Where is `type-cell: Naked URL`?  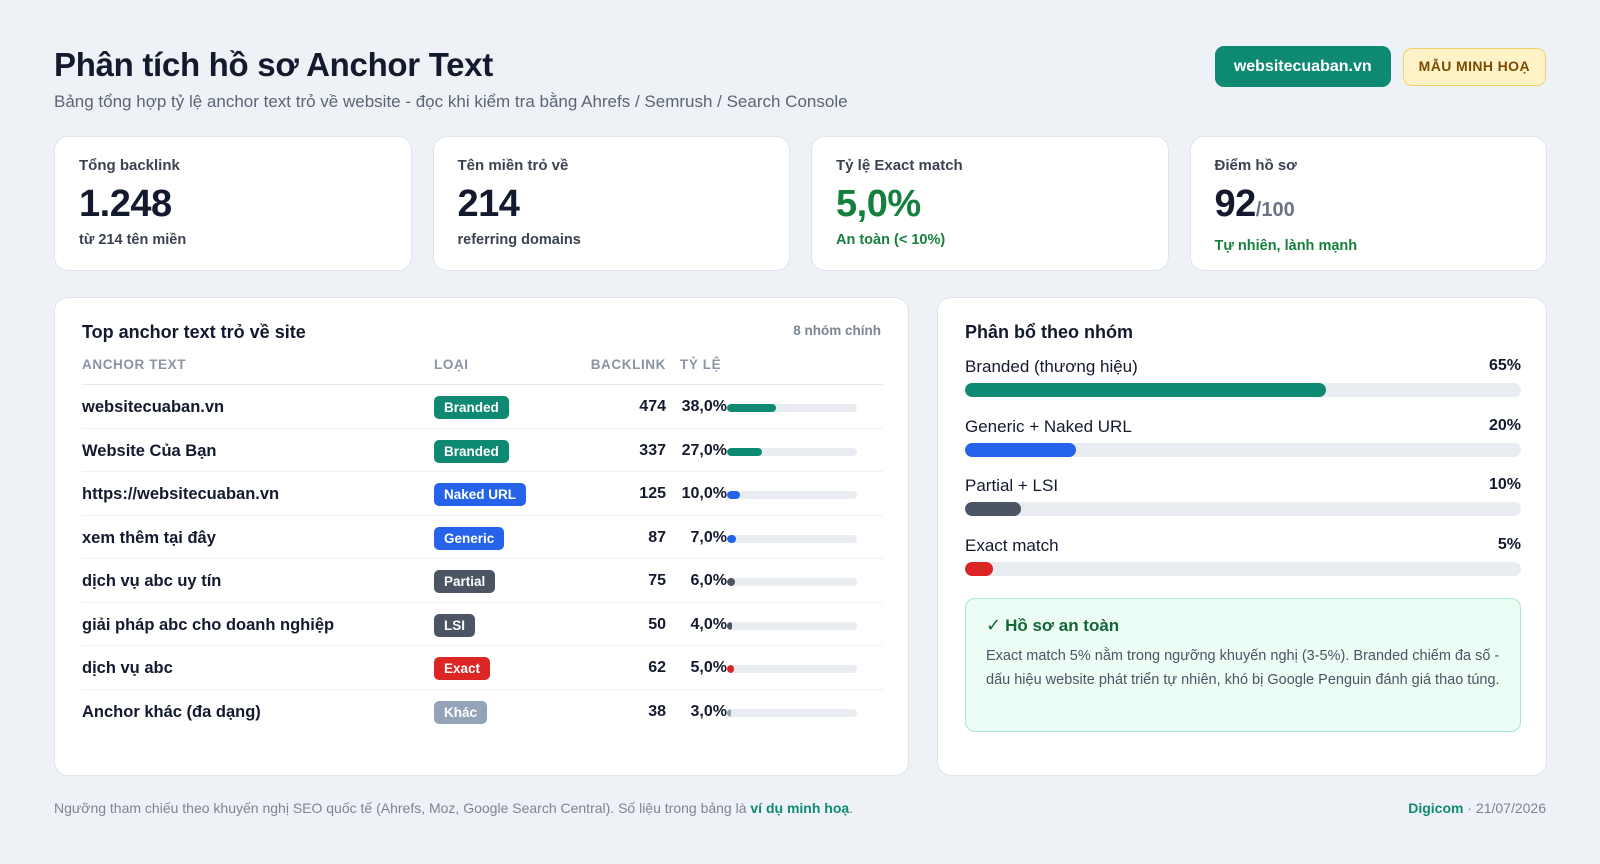
type-cell: Naked URL is located at coordinates (480, 494).